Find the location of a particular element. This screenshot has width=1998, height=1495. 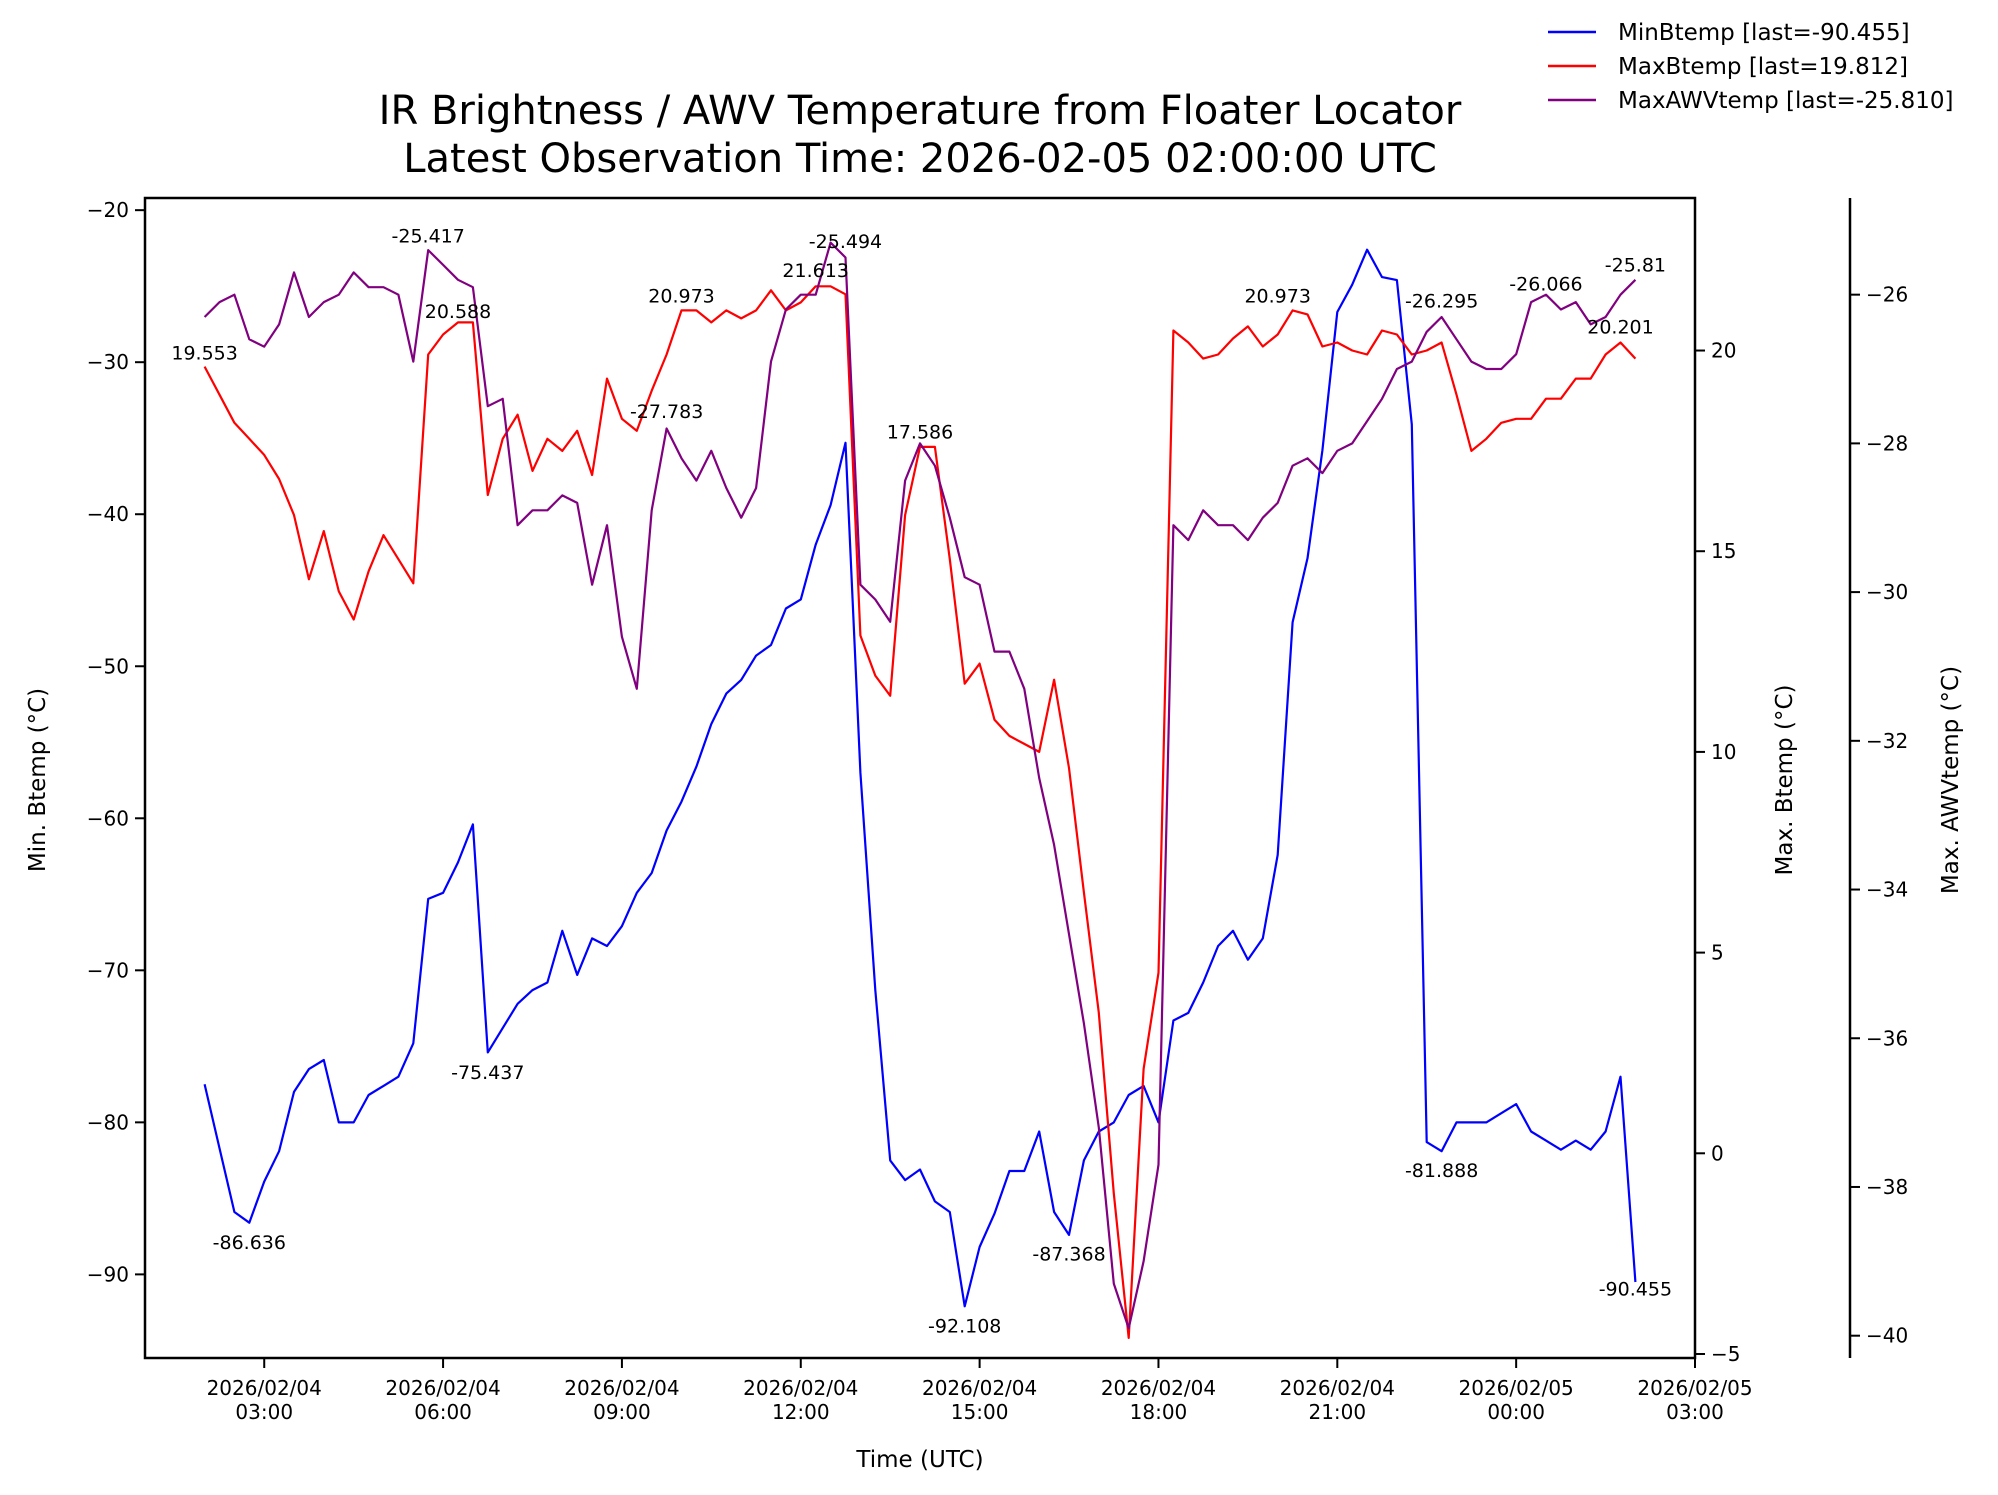

y-left-tick-label: −40 is located at coordinates (108, 514).